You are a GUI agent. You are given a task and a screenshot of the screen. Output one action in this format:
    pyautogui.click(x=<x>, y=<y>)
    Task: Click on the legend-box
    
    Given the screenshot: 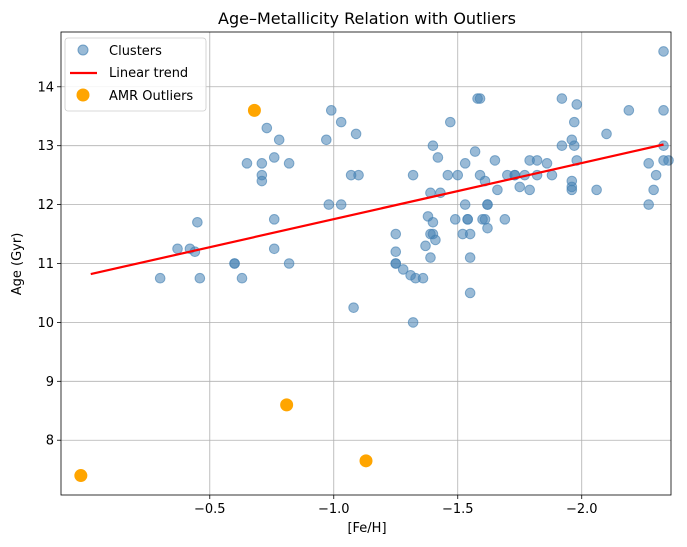 What is the action you would take?
    pyautogui.click(x=135, y=74)
    